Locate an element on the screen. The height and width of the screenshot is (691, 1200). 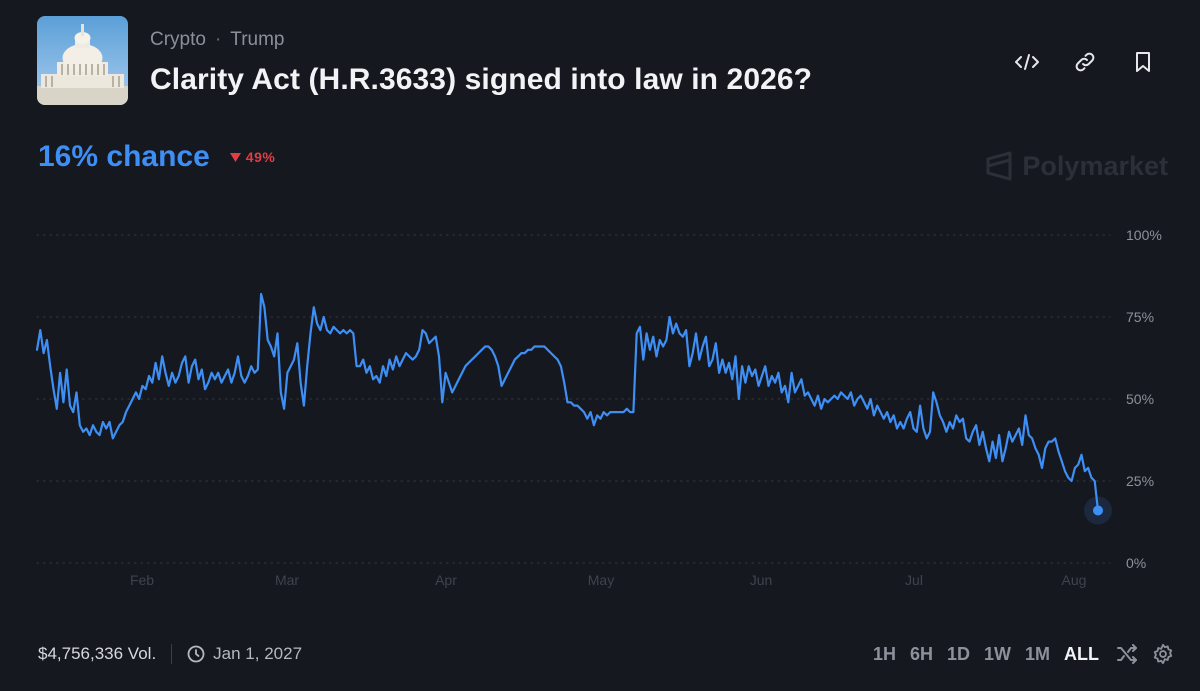
chart-settings-button is located at coordinates (1163, 654).